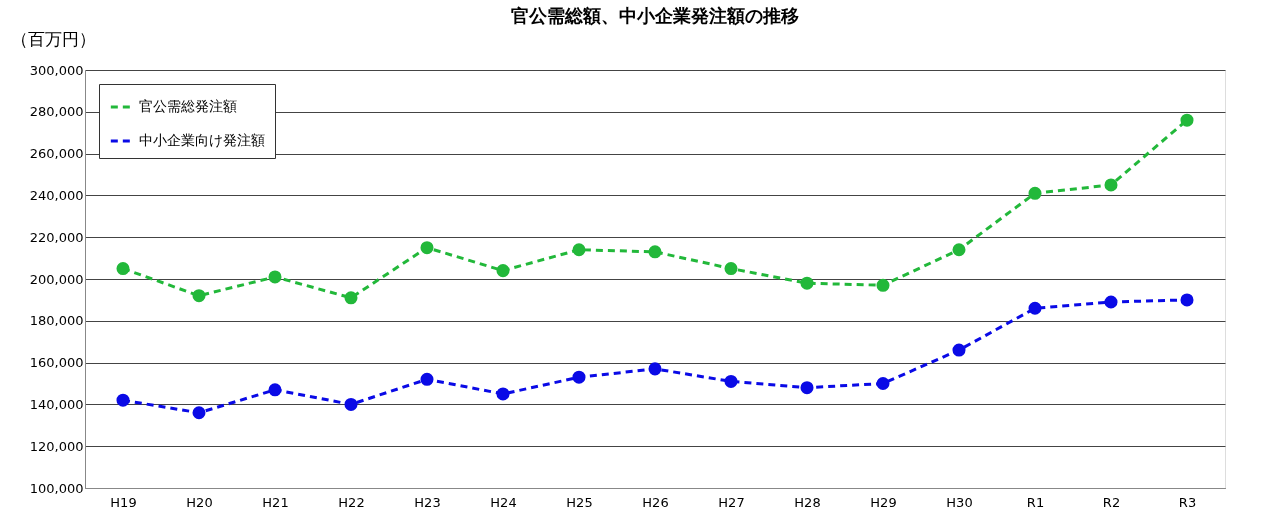 The height and width of the screenshot is (510, 1280). What do you see at coordinates (351, 502) in the screenshot?
I see `x-tick-label: H22` at bounding box center [351, 502].